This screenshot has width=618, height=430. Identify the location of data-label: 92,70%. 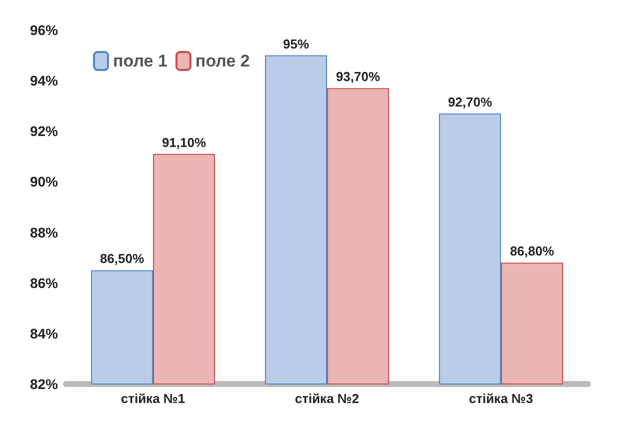
(470, 102).